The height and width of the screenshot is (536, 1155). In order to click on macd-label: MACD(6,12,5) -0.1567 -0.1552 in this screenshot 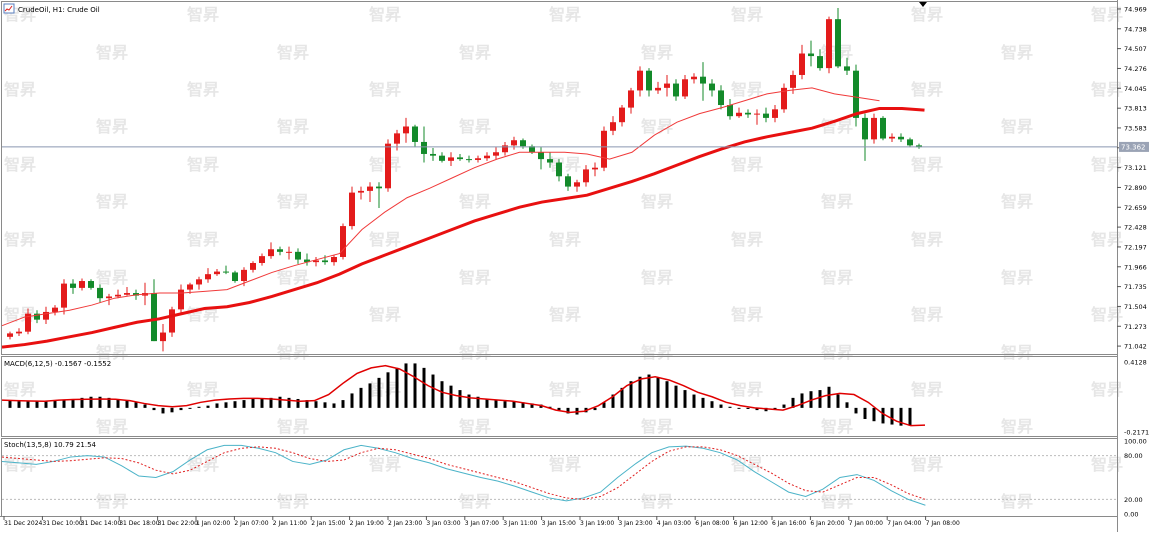, I will do `click(57, 364)`.